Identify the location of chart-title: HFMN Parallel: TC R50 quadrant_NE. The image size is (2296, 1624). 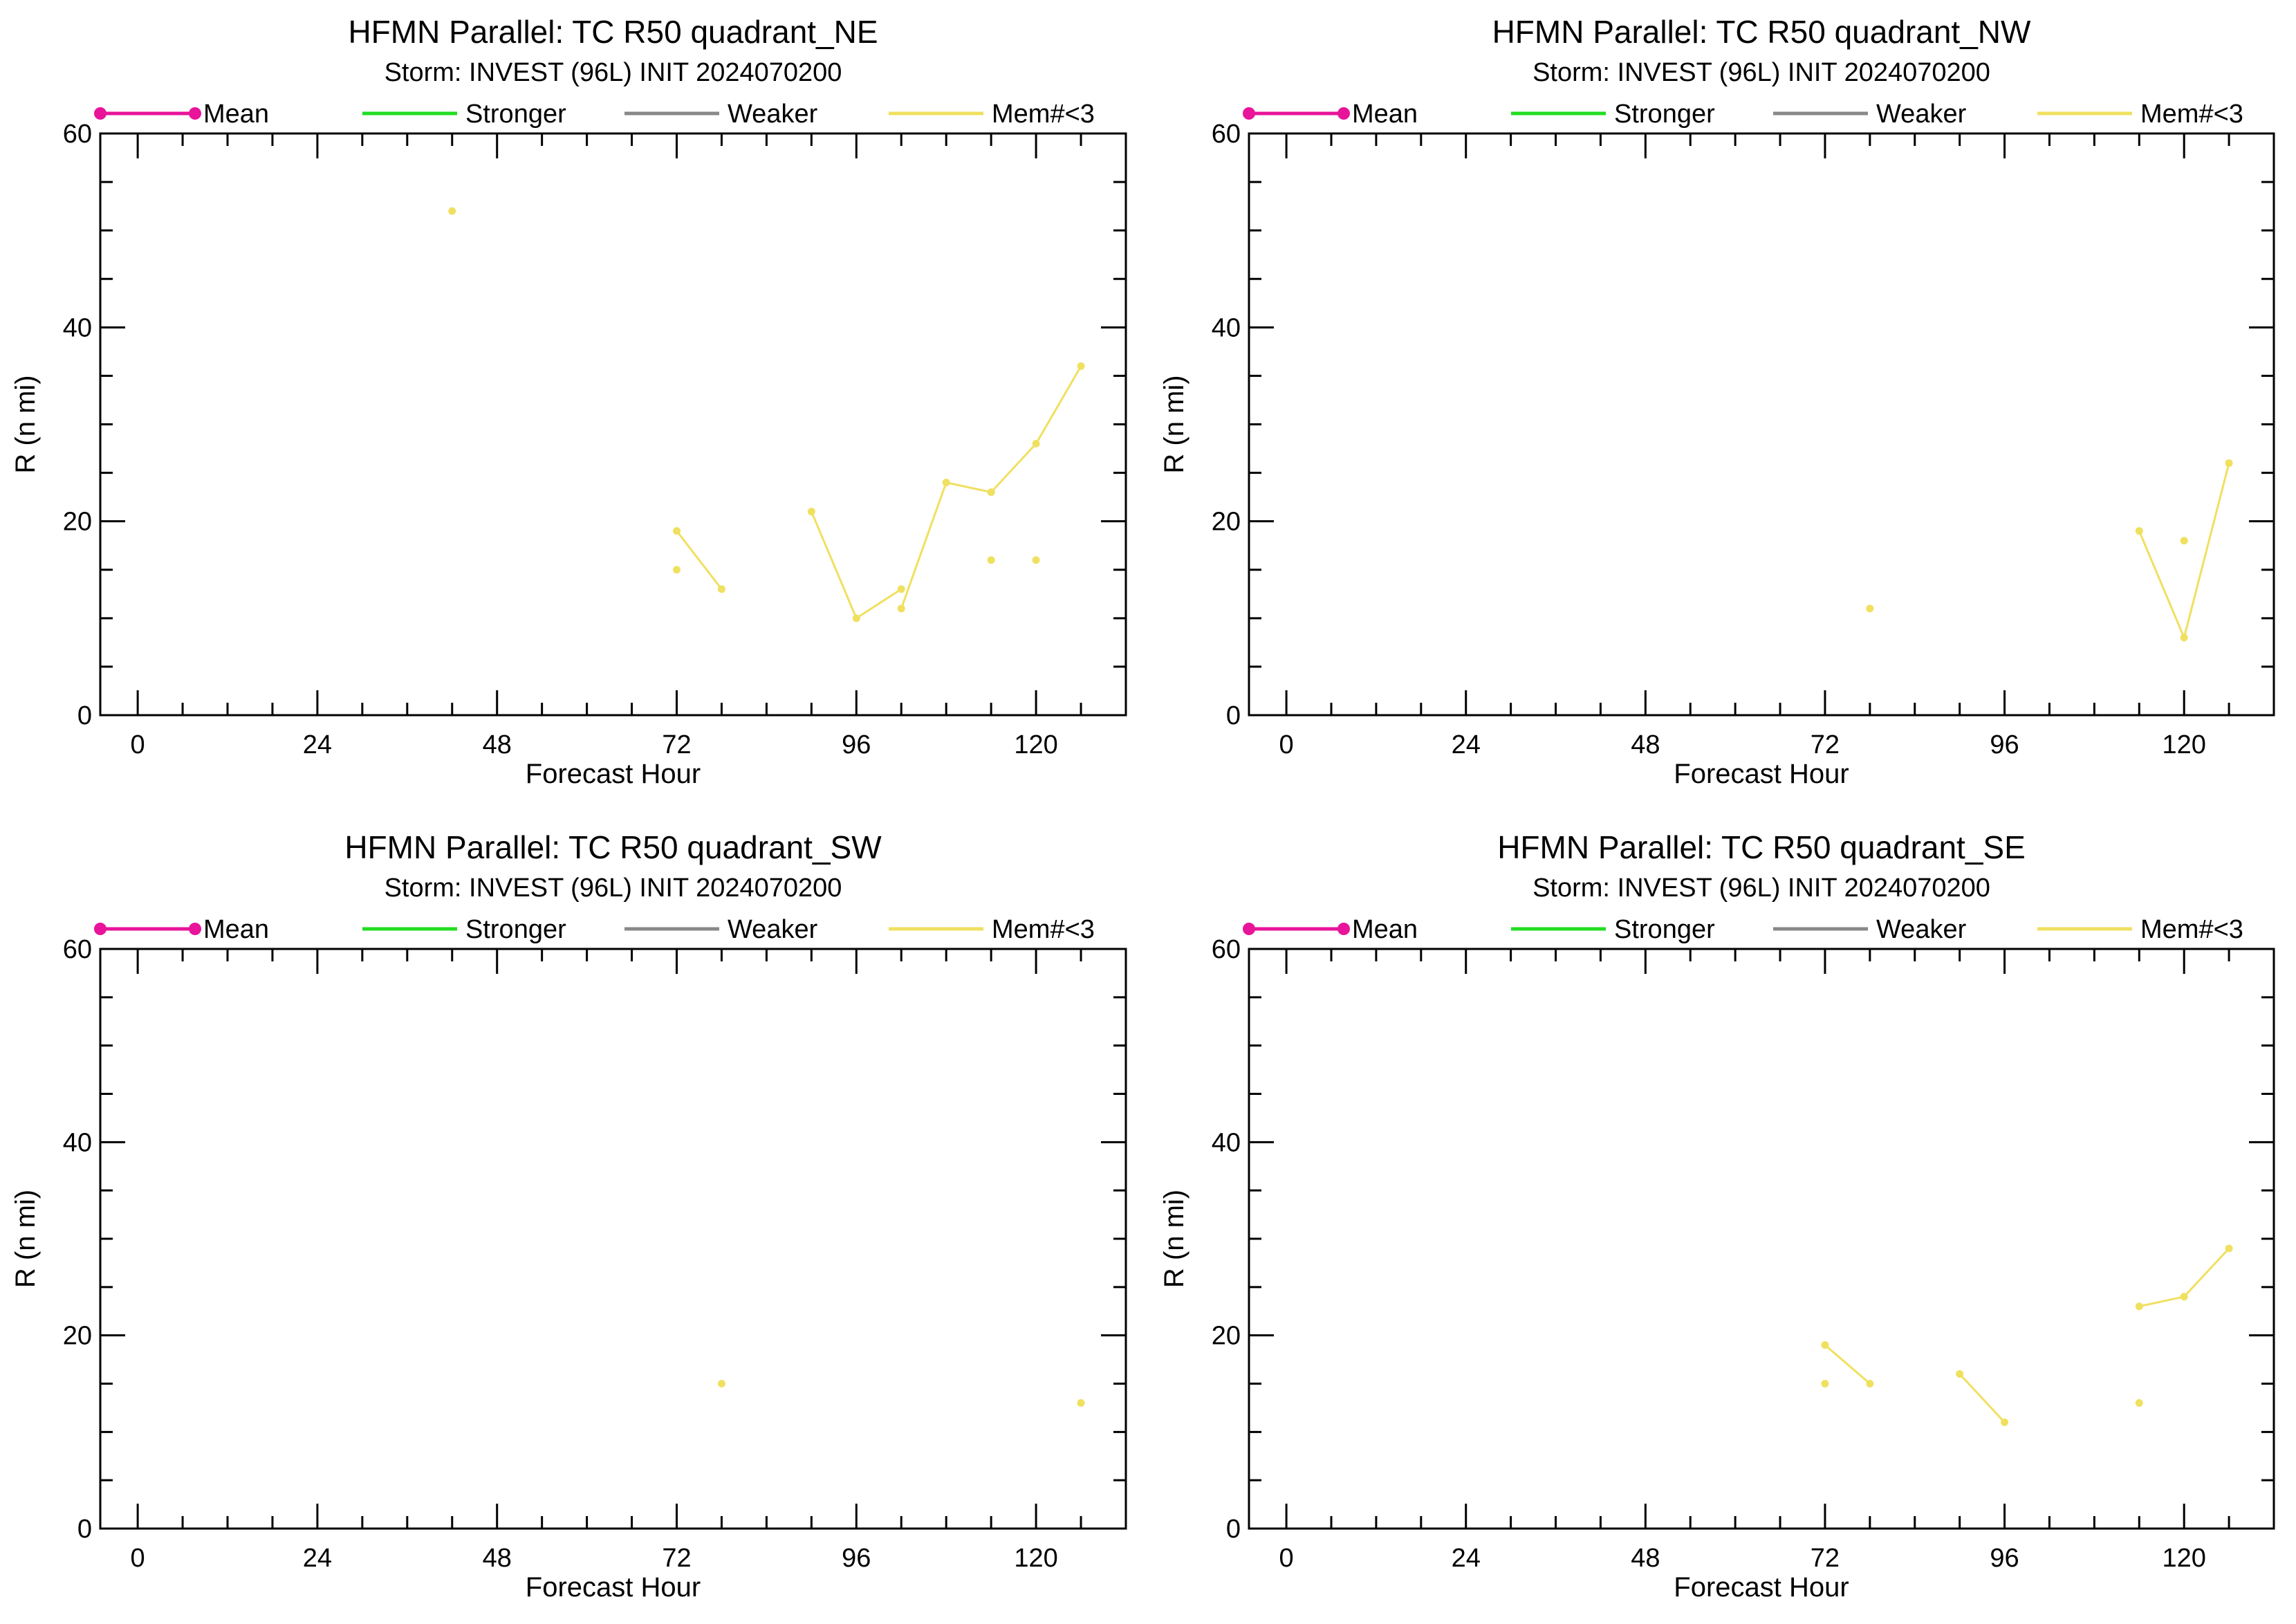
(613, 32).